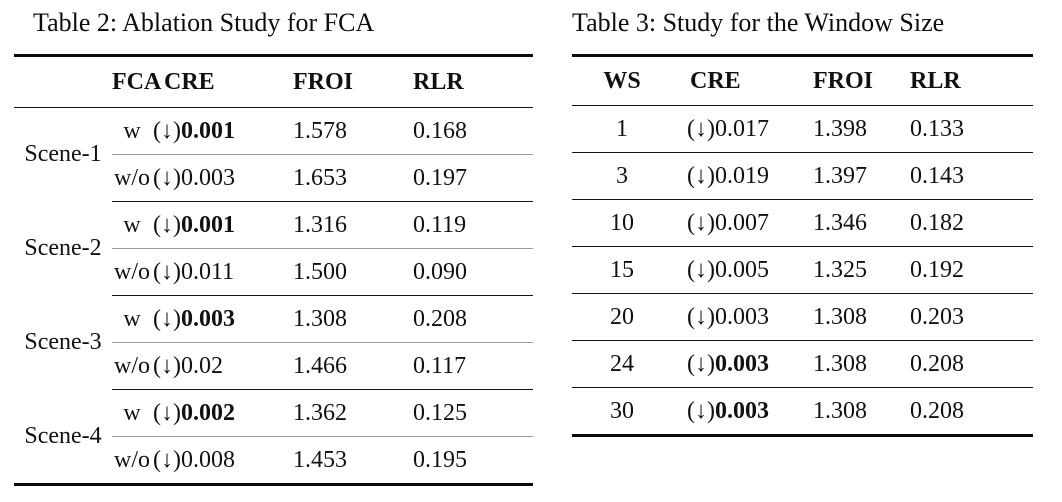 The image size is (1062, 502). What do you see at coordinates (342, 178) in the screenshot?
I see `froi-cell: 1.653` at bounding box center [342, 178].